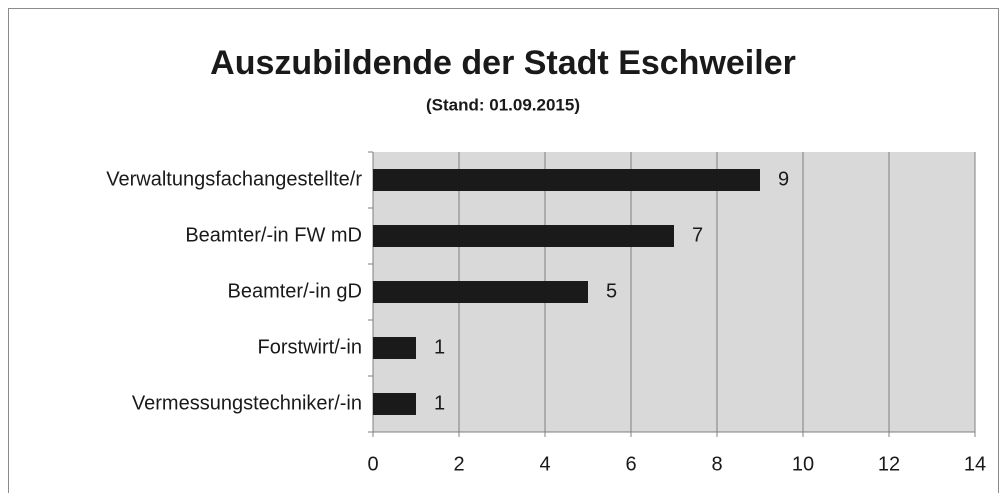 This screenshot has width=1007, height=493. I want to click on x-tick-label: 0, so click(372, 464).